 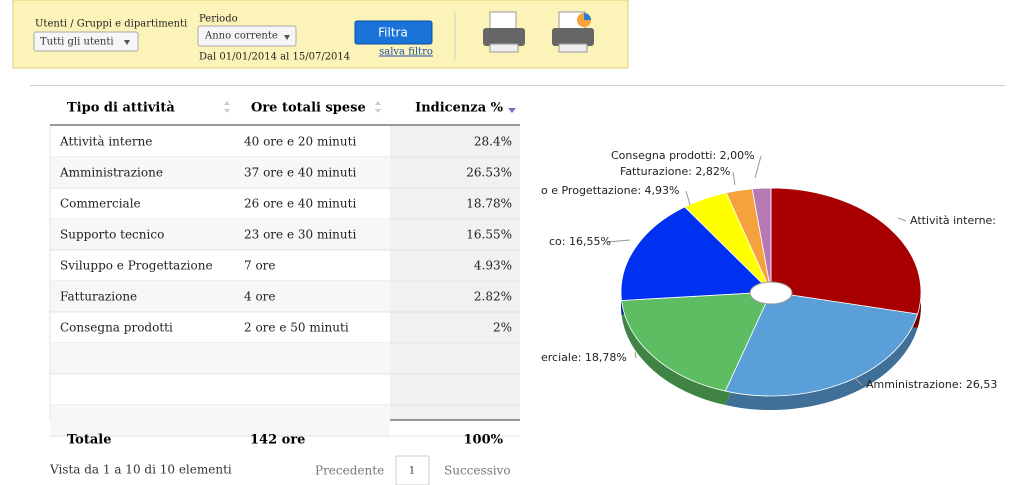 What do you see at coordinates (349, 471) in the screenshot?
I see `prev-button: Precedente` at bounding box center [349, 471].